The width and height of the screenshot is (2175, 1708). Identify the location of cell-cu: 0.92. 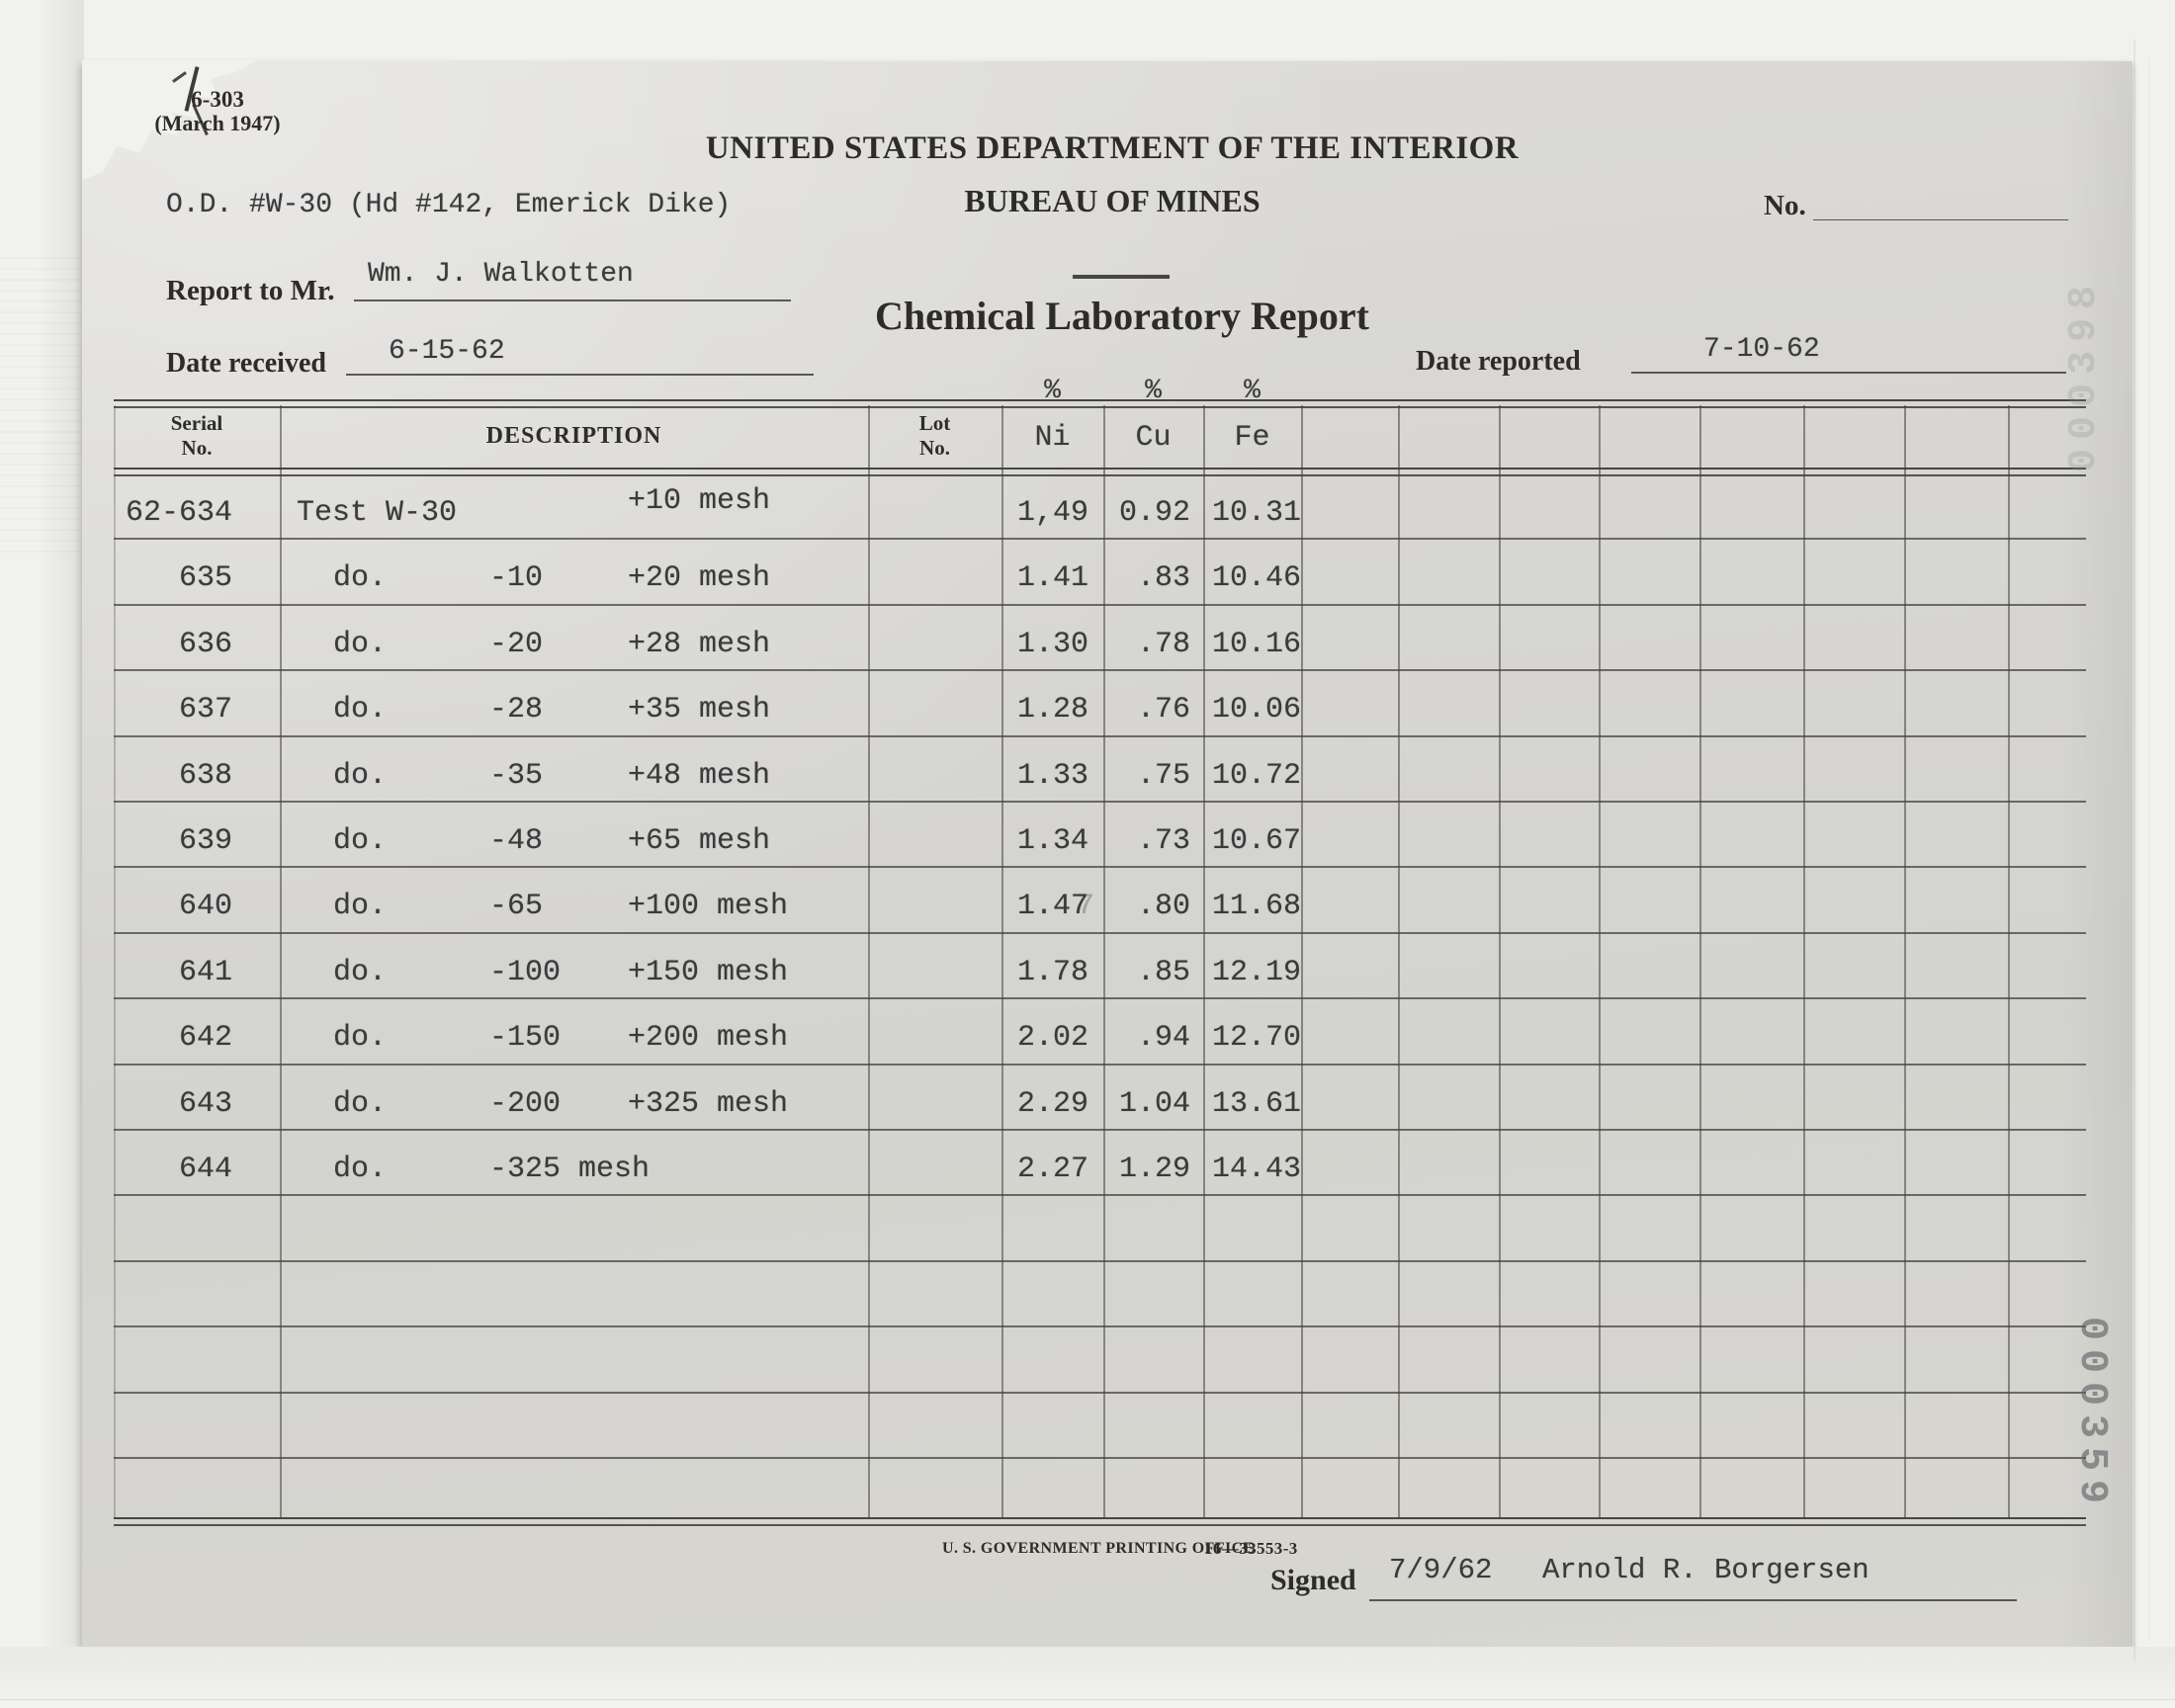
(1154, 513).